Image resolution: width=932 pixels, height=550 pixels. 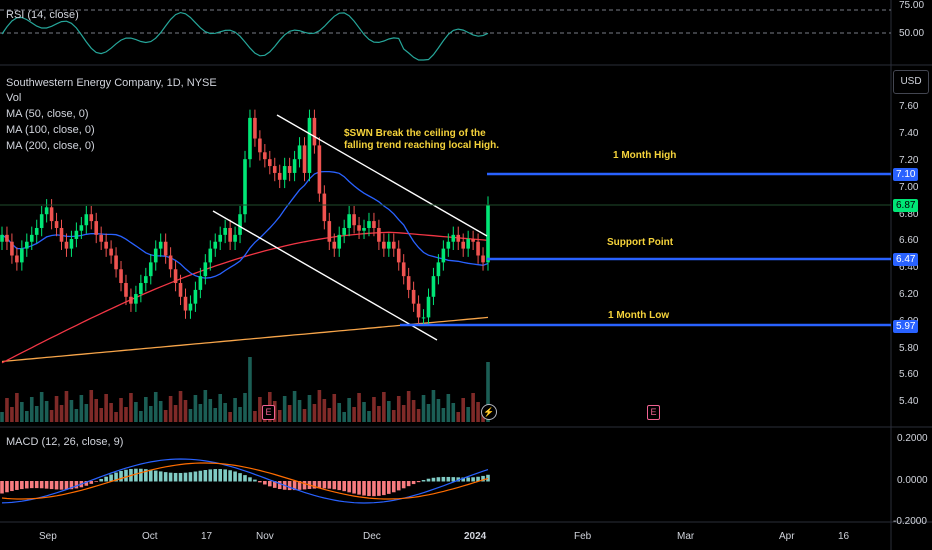 I want to click on symbol-title: Southwestern Energy Company, 1D, NYSE, so click(x=111, y=83).